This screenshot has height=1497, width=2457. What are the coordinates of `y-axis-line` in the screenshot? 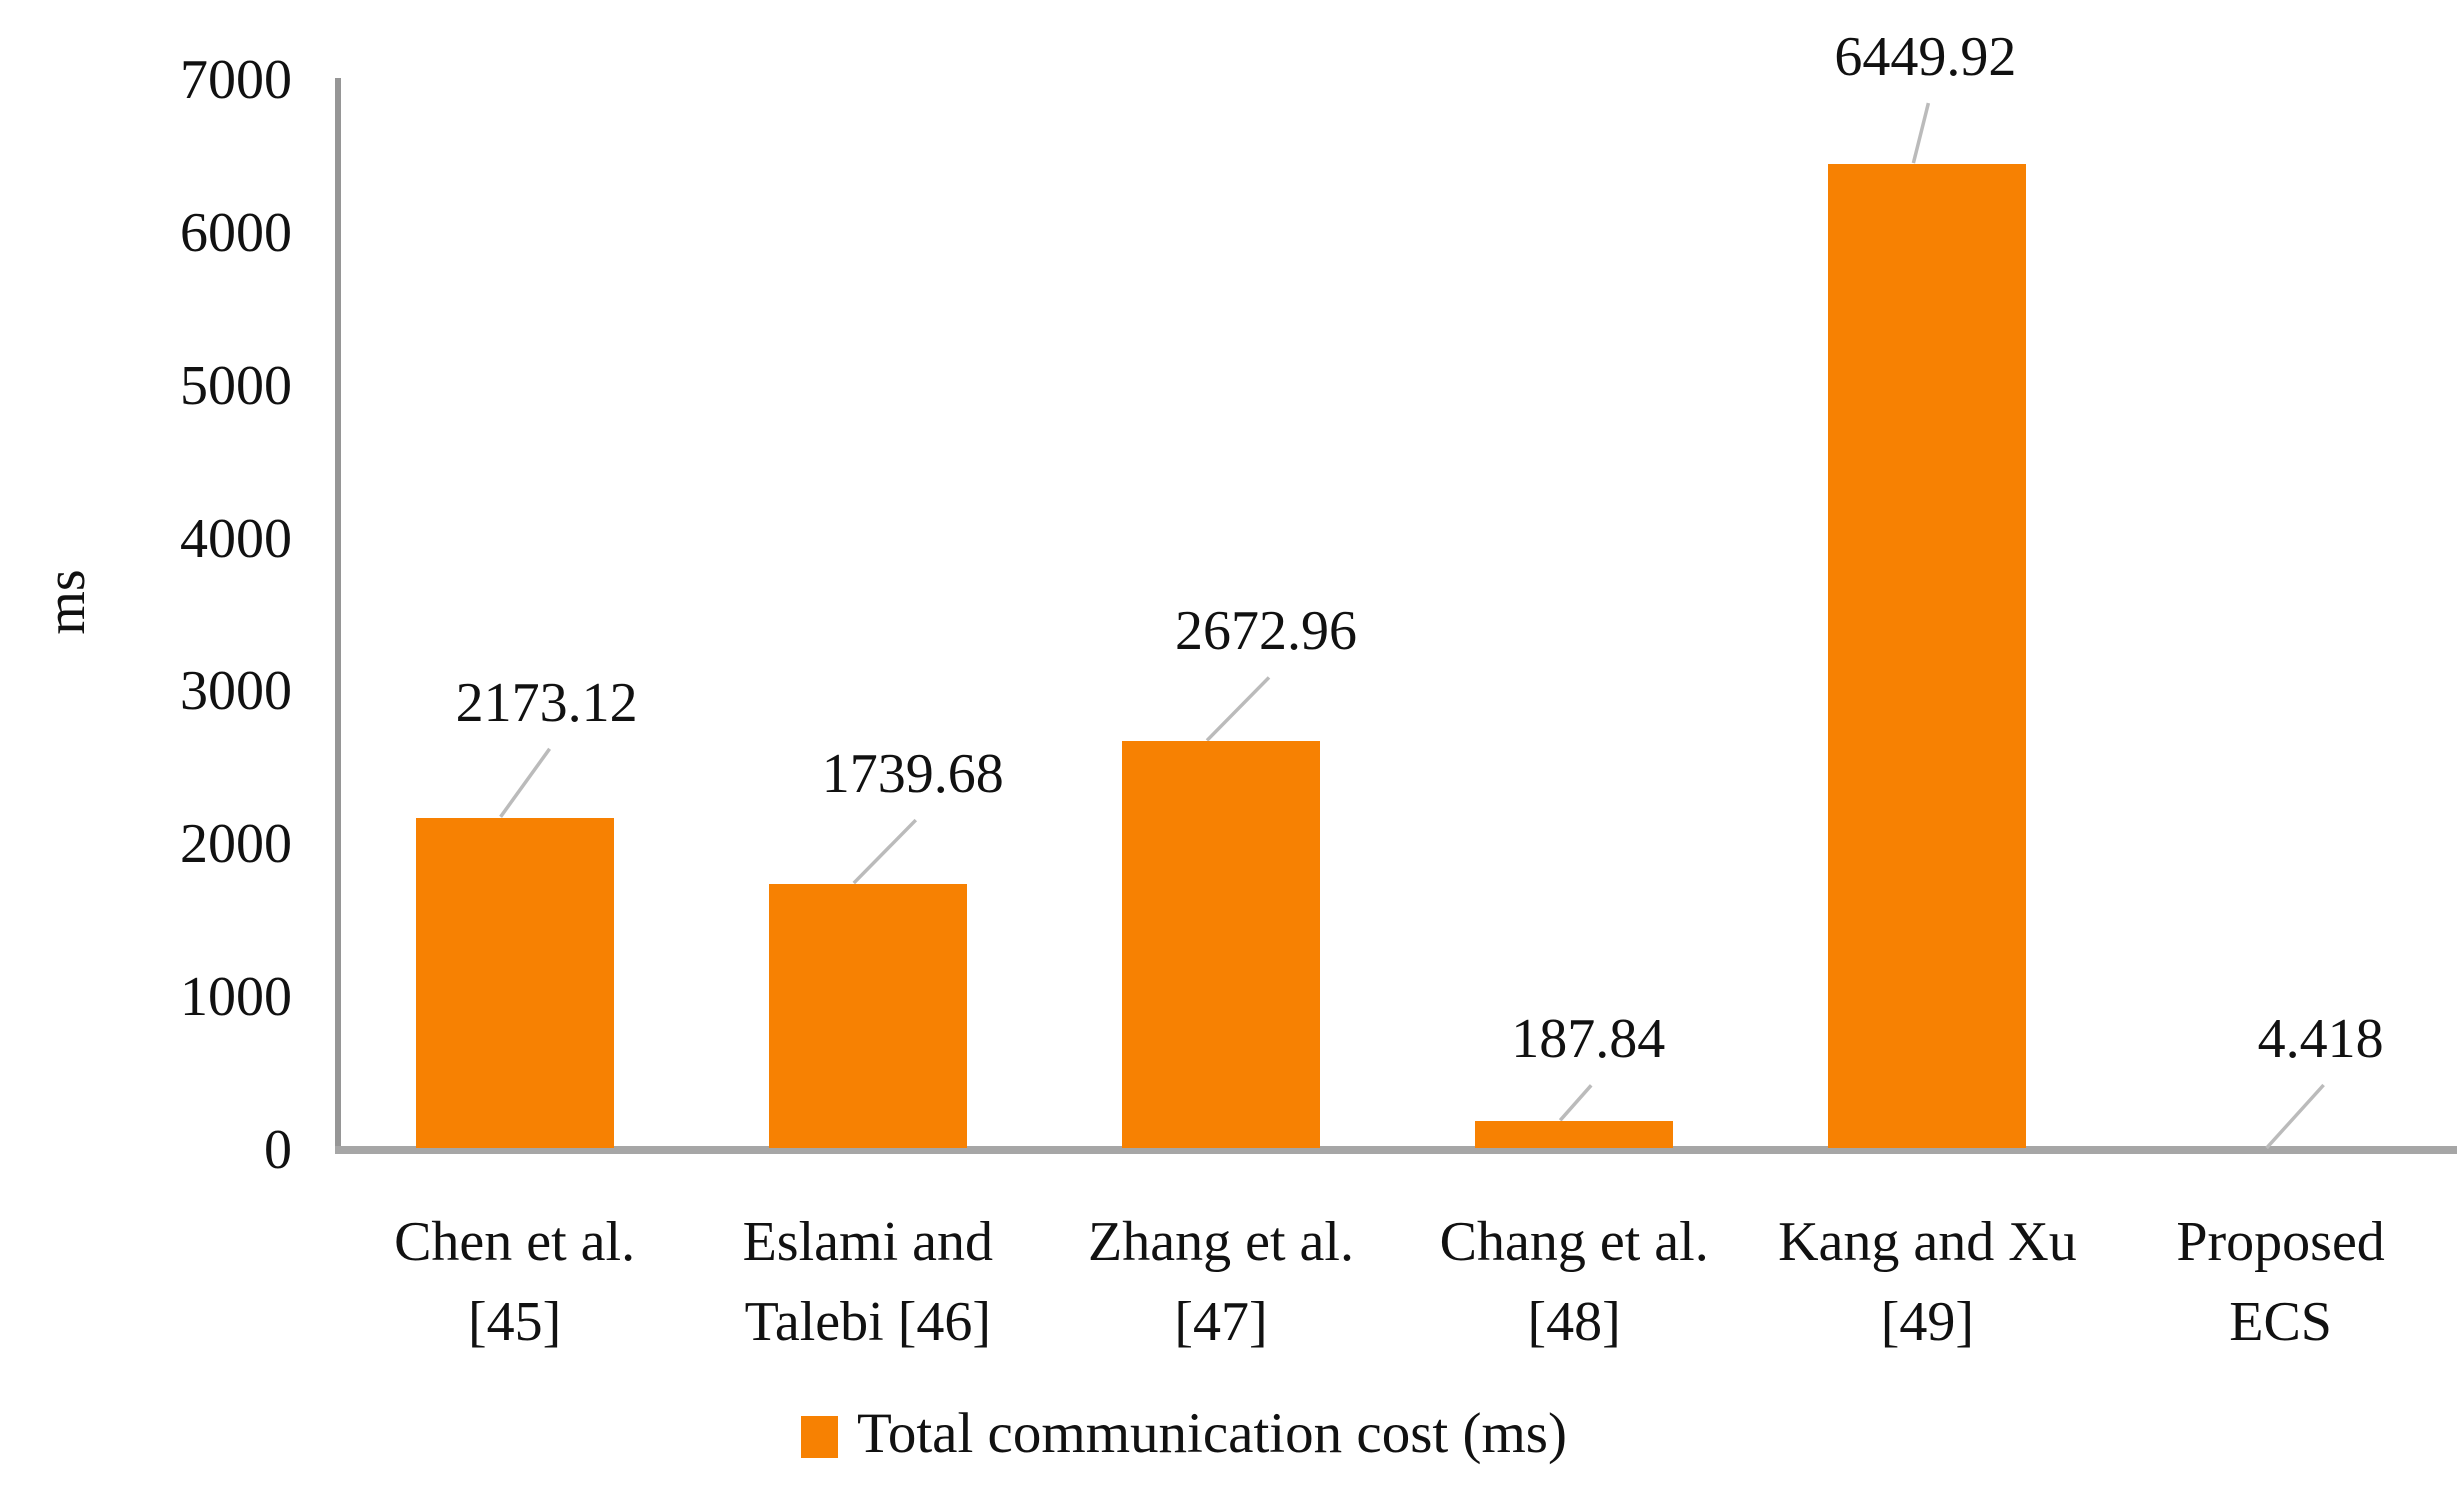 It's located at (338, 616).